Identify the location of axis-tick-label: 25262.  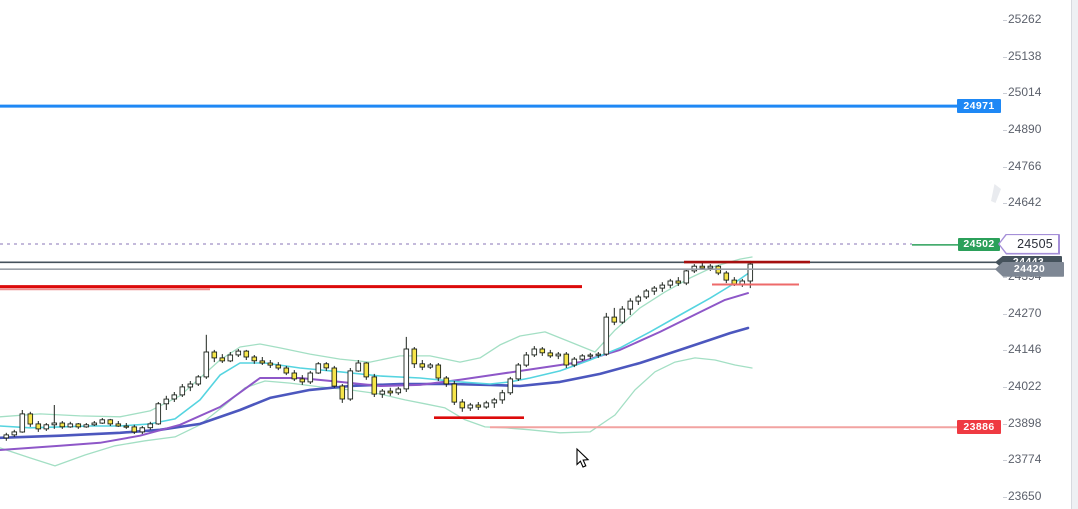
(1022, 19).